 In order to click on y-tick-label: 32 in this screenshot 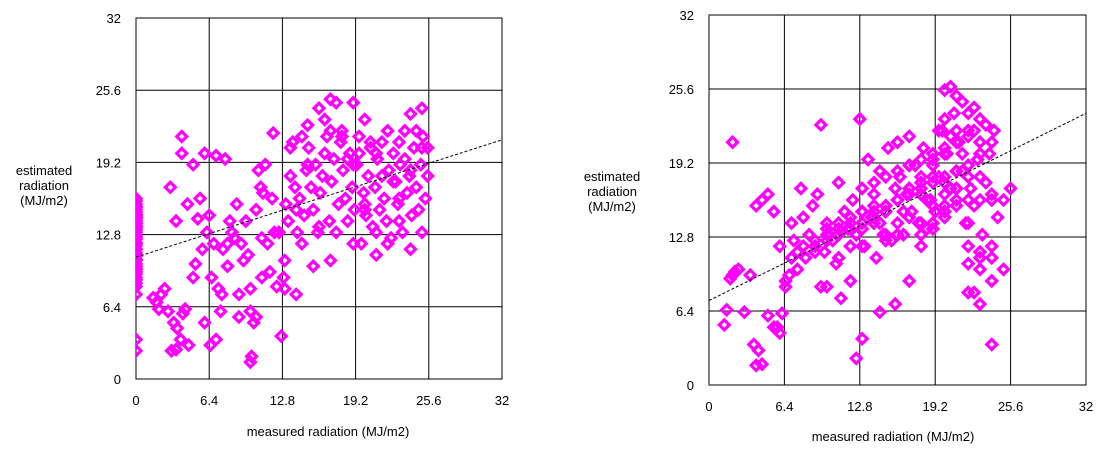, I will do `click(687, 15)`.